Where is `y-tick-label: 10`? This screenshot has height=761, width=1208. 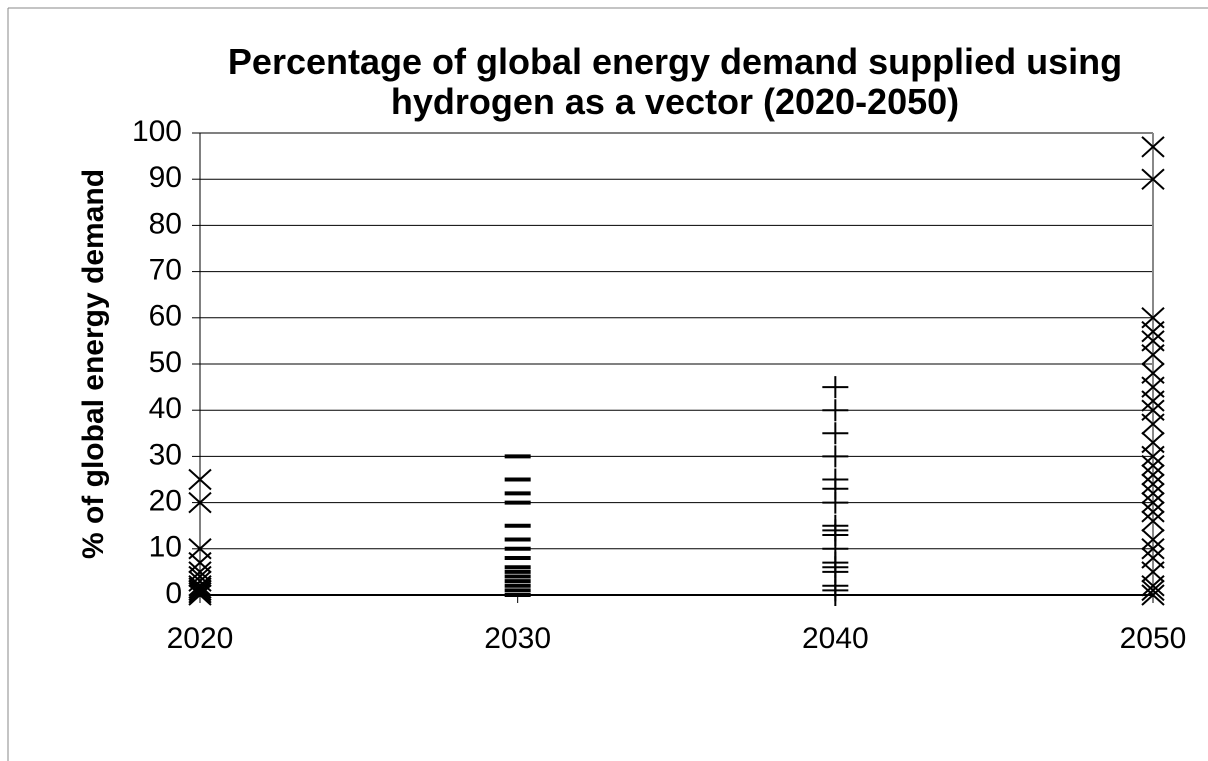 y-tick-label: 10 is located at coordinates (165, 547).